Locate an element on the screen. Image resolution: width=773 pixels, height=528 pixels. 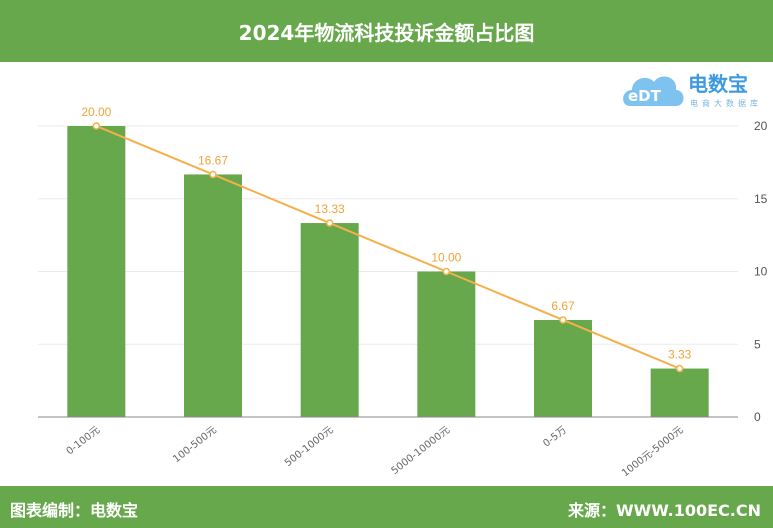
header-bar: 2024年物流科技投诉金额占比图 is located at coordinates (386, 31).